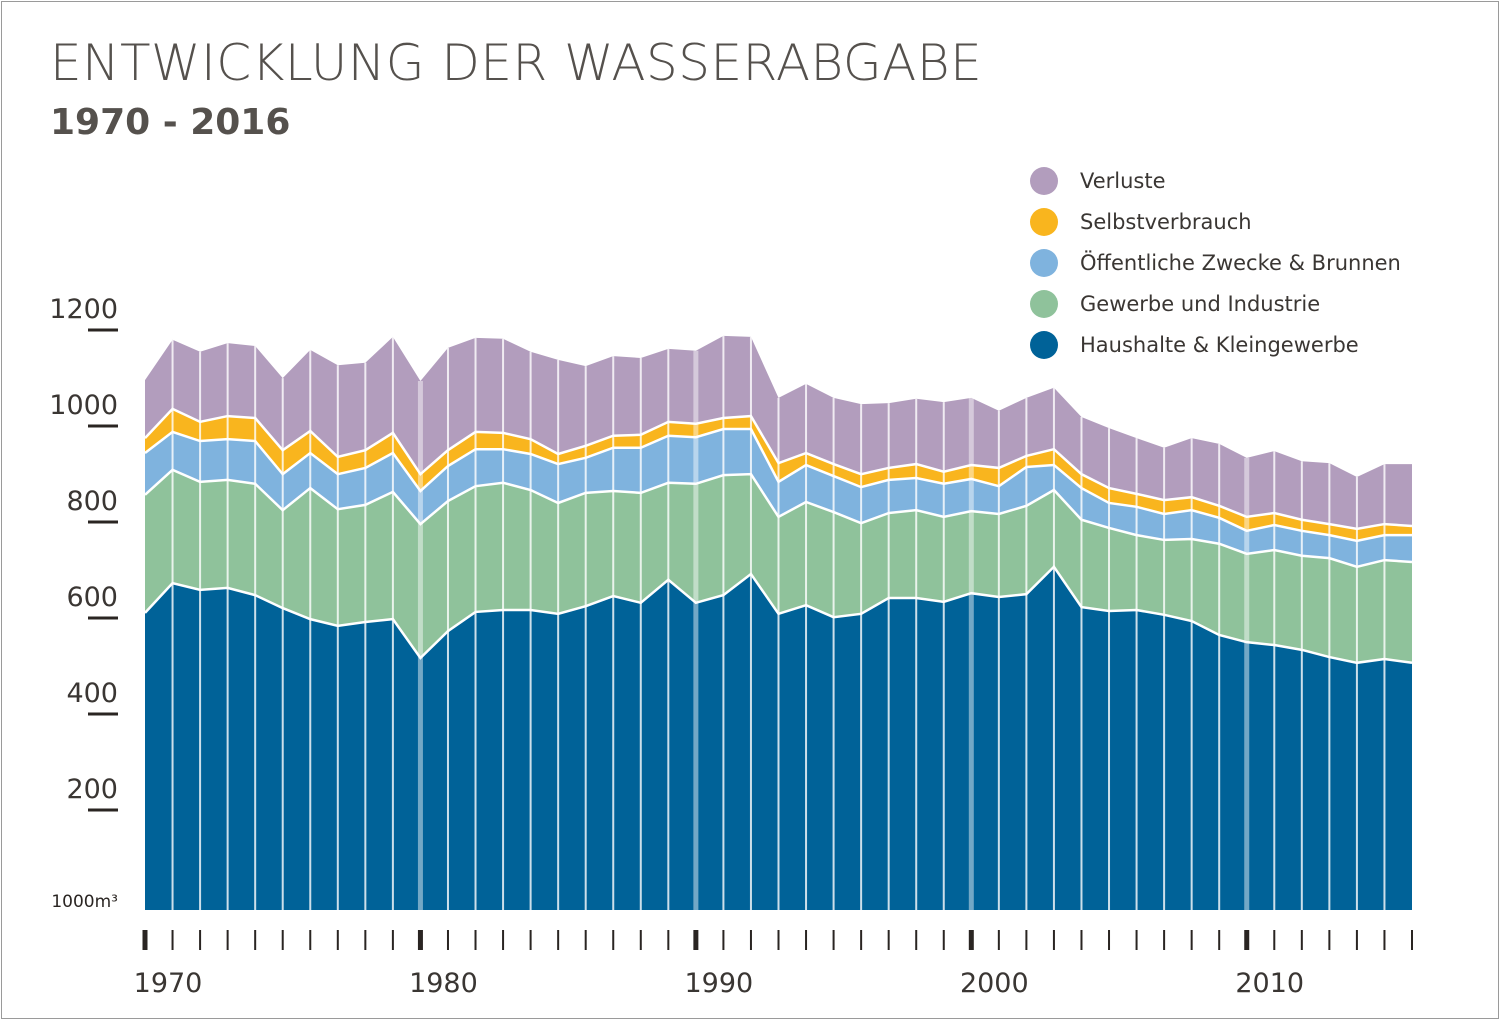  What do you see at coordinates (719, 983) in the screenshot?
I see `x-tick-label: 1990` at bounding box center [719, 983].